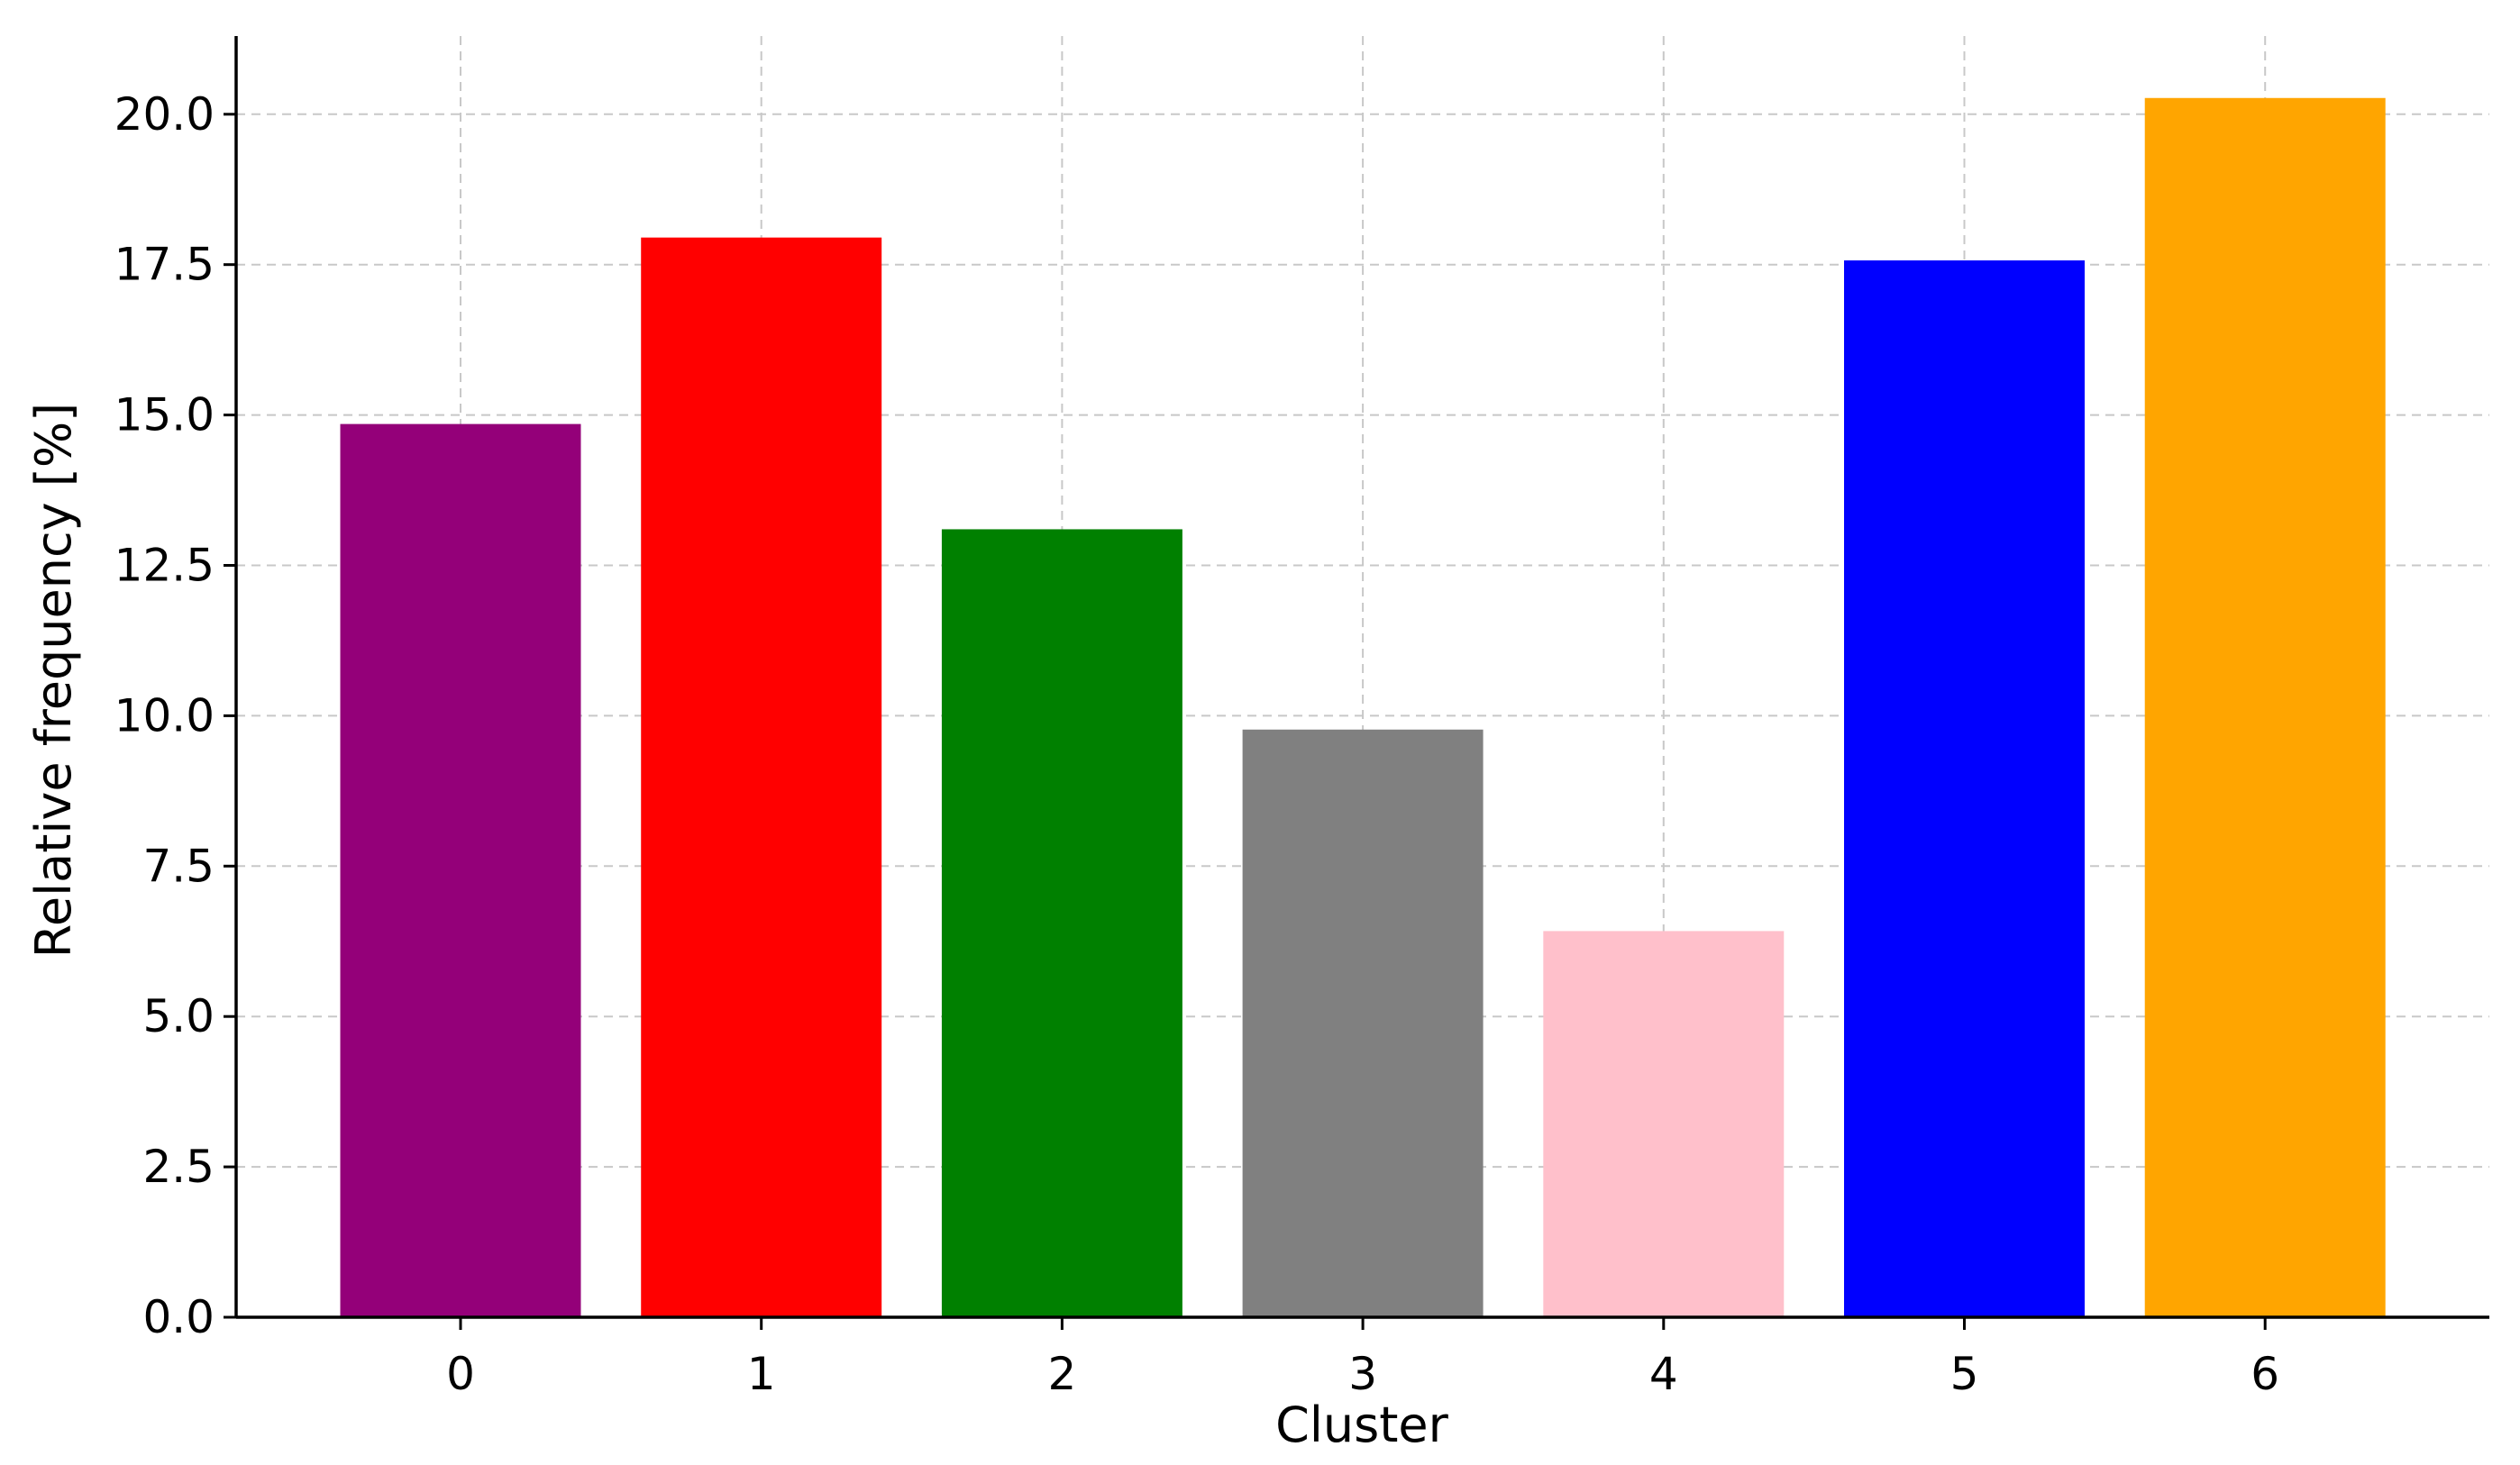 This screenshot has width=2520, height=1465. Describe the element at coordinates (761, 1374) in the screenshot. I see `x-tick-label: 1` at that location.